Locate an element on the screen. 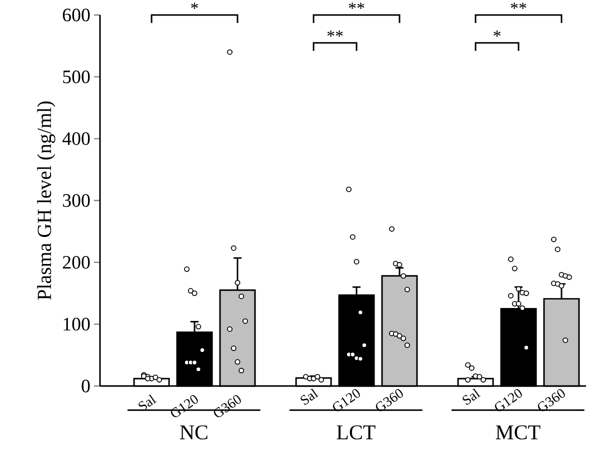 Image resolution: width=590 pixels, height=464 pixels. y-tick-label: 600 is located at coordinates (76, 15).